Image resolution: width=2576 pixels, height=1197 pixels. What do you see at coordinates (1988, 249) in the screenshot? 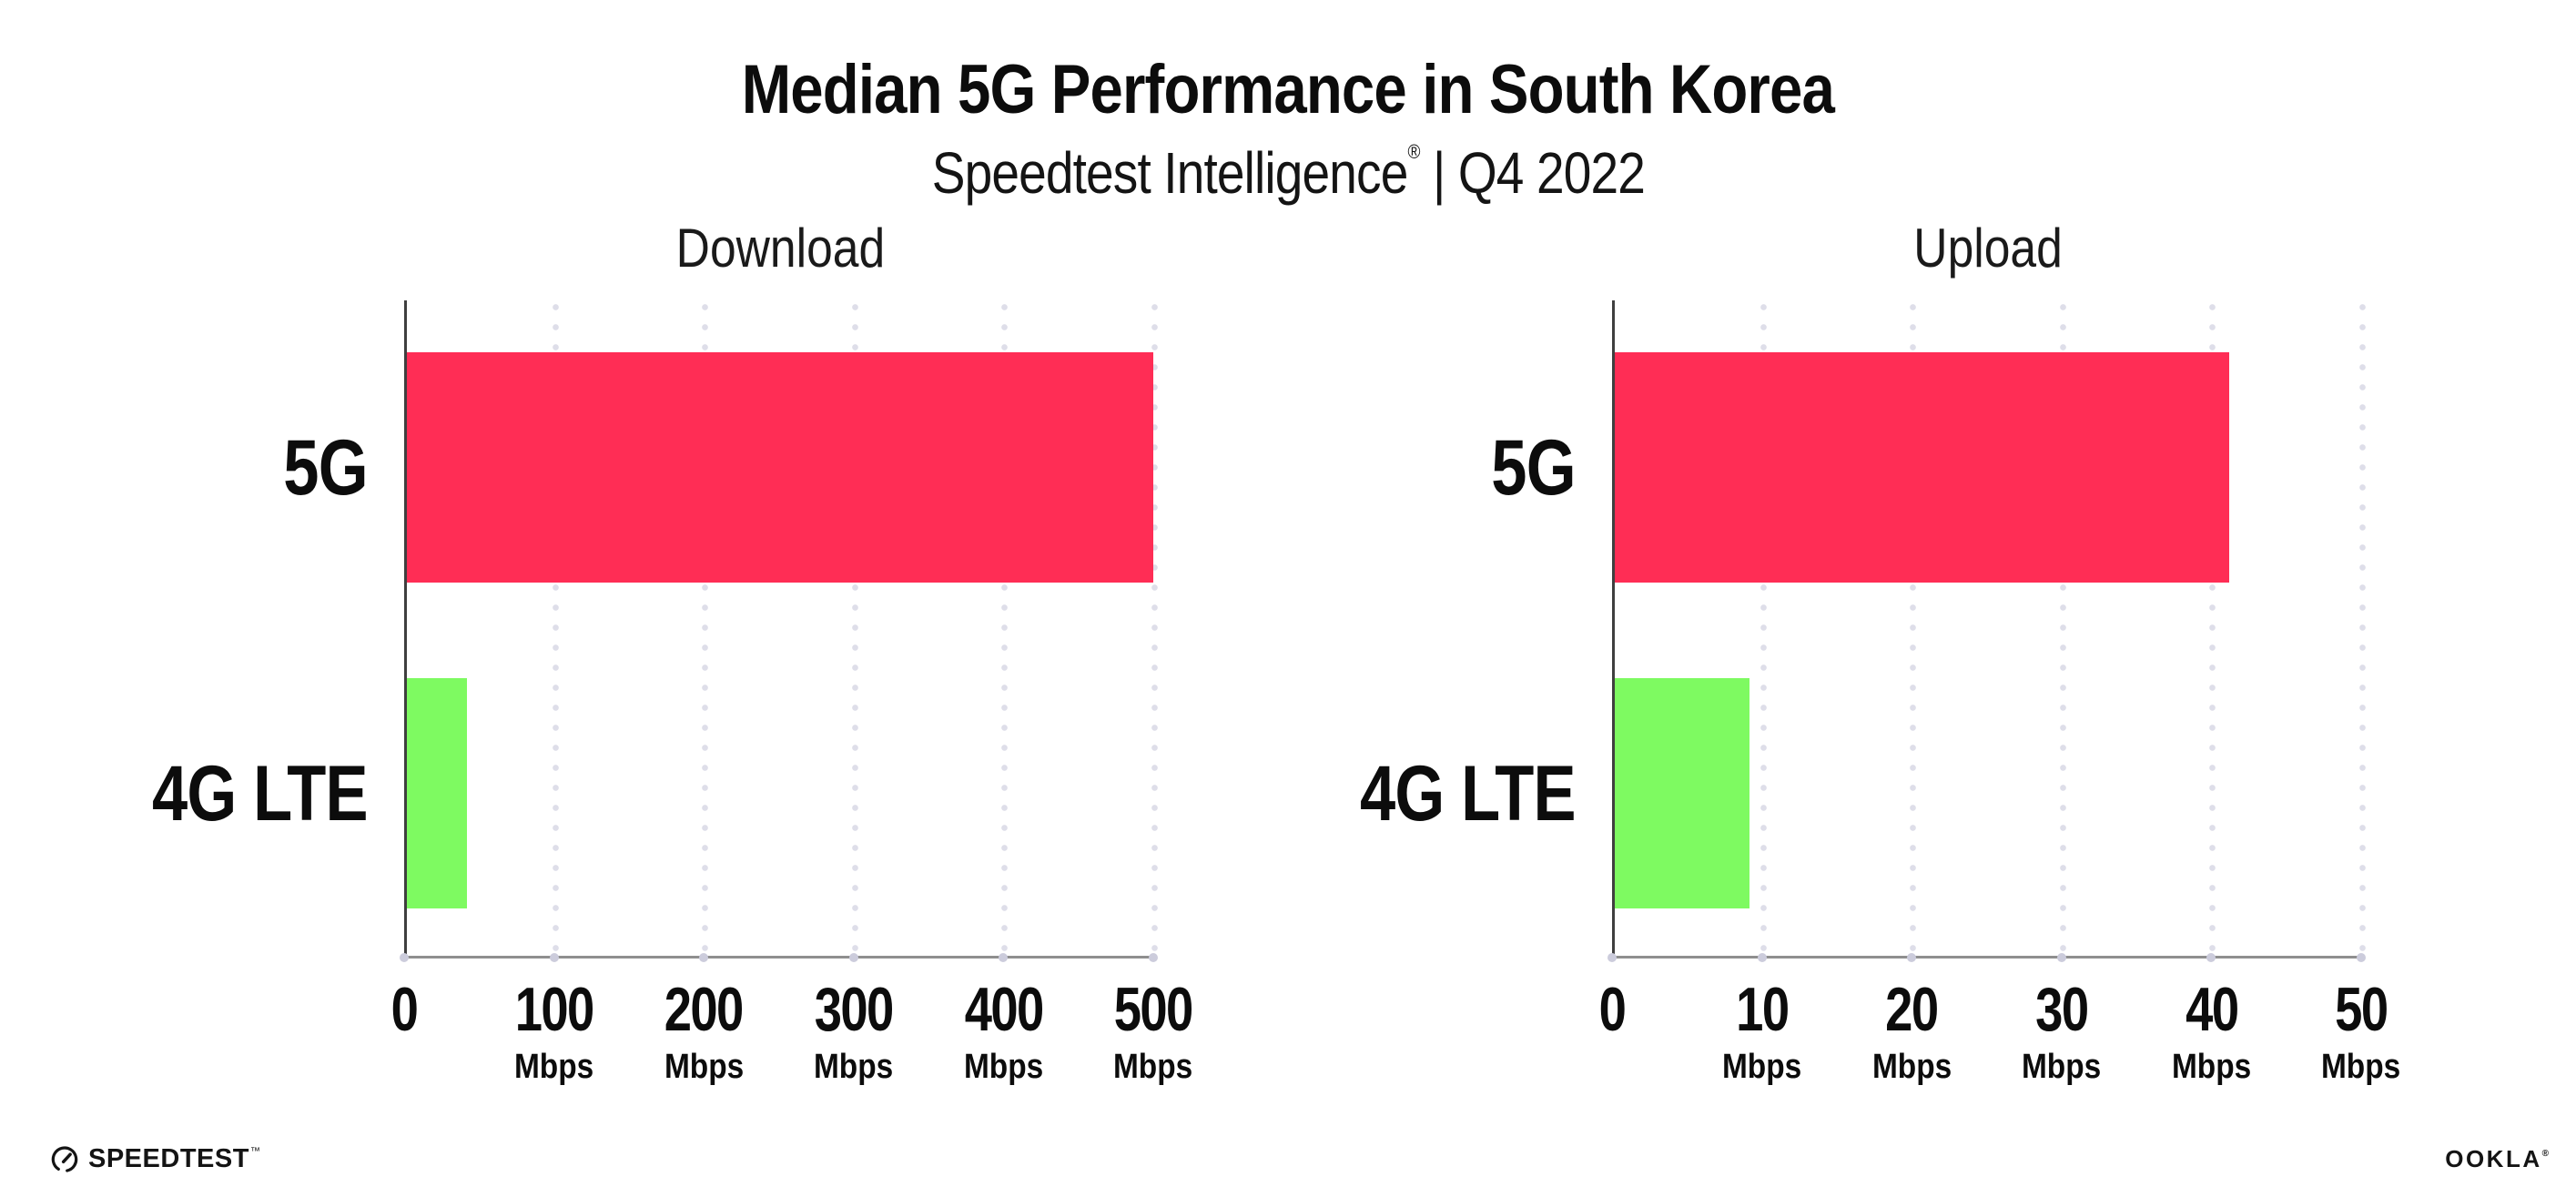
I see `chart-title-text: Upload` at bounding box center [1988, 249].